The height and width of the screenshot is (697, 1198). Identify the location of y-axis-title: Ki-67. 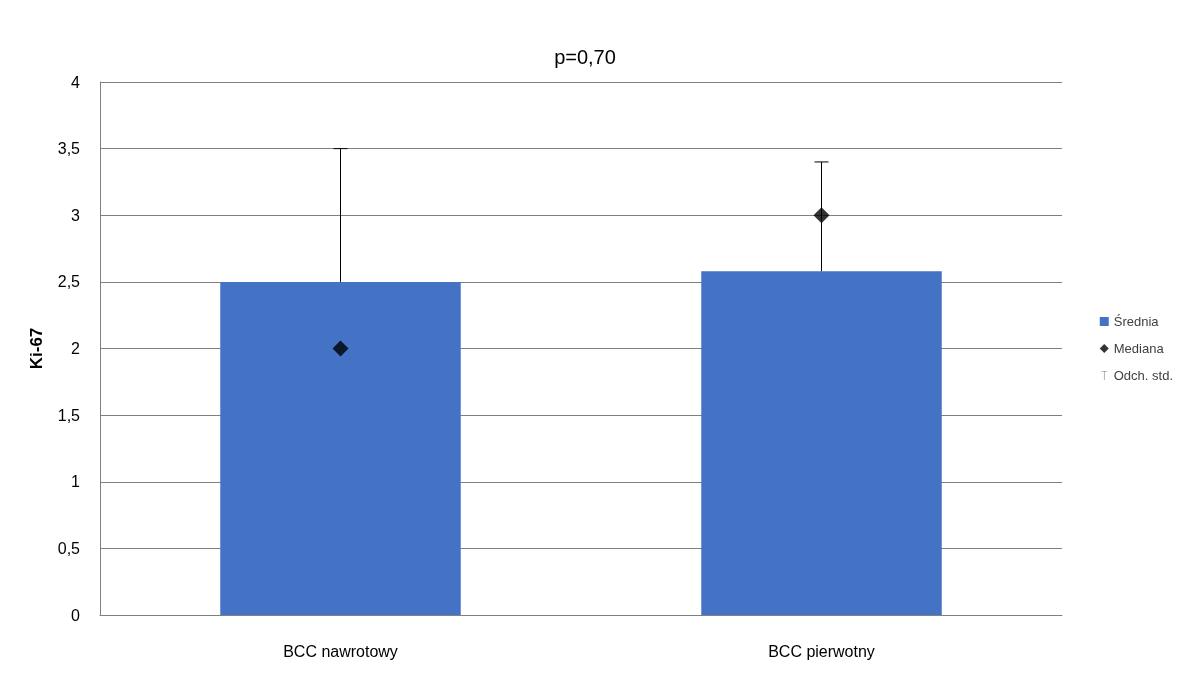
(36, 348).